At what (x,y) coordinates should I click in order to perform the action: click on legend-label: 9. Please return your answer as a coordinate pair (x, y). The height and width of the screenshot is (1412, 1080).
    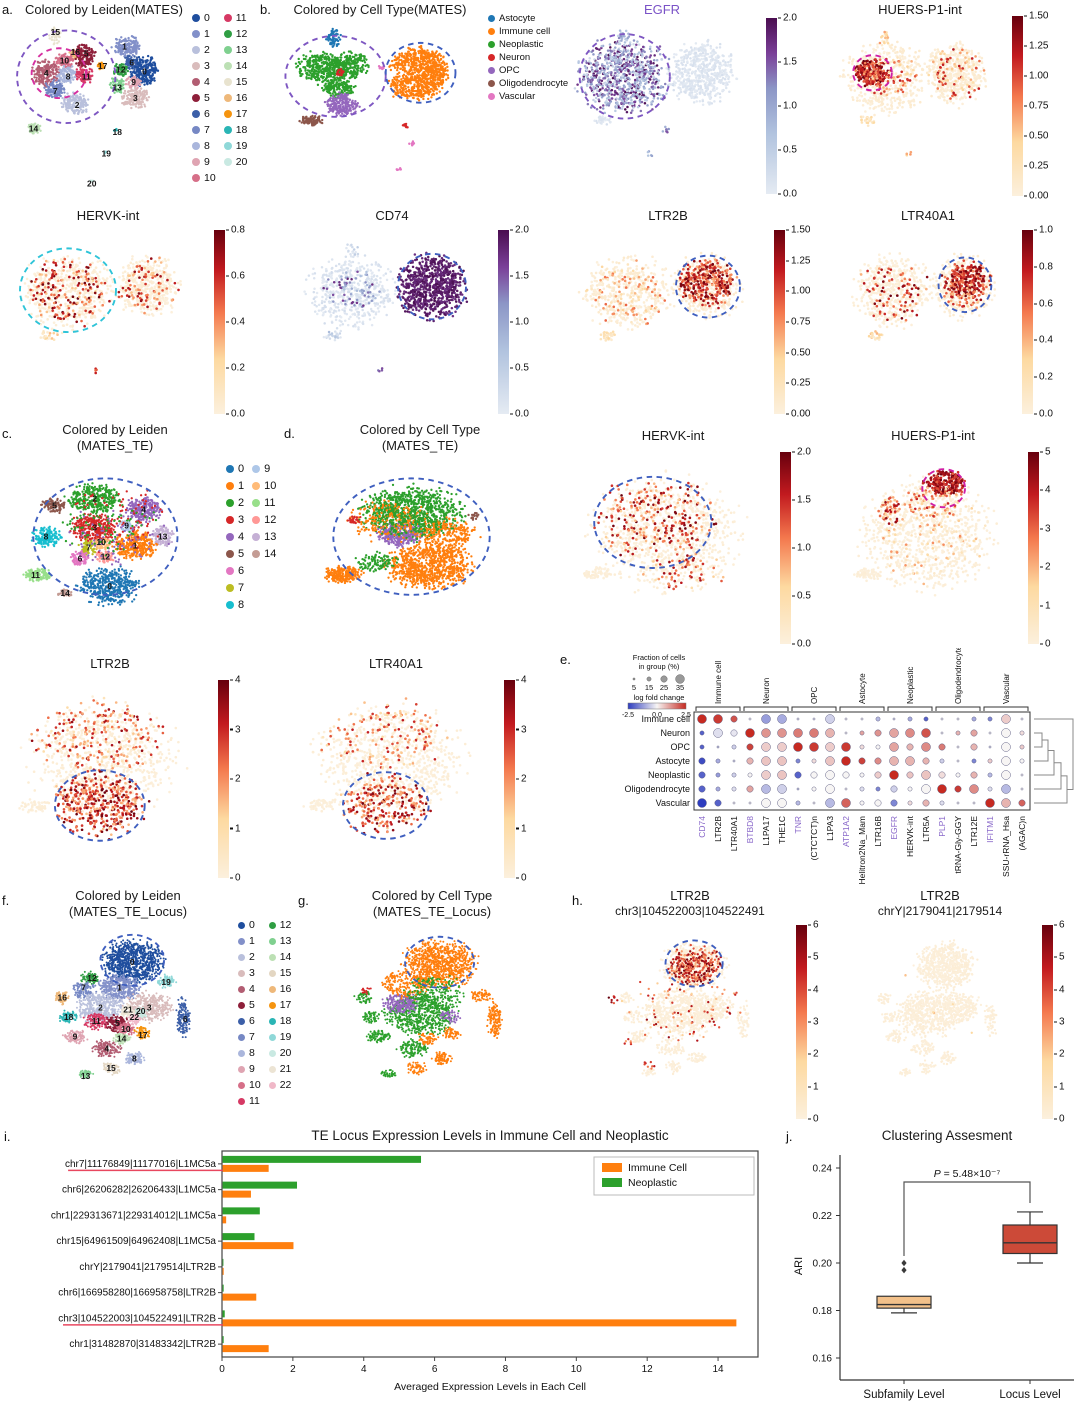
    Looking at the image, I should click on (252, 1069).